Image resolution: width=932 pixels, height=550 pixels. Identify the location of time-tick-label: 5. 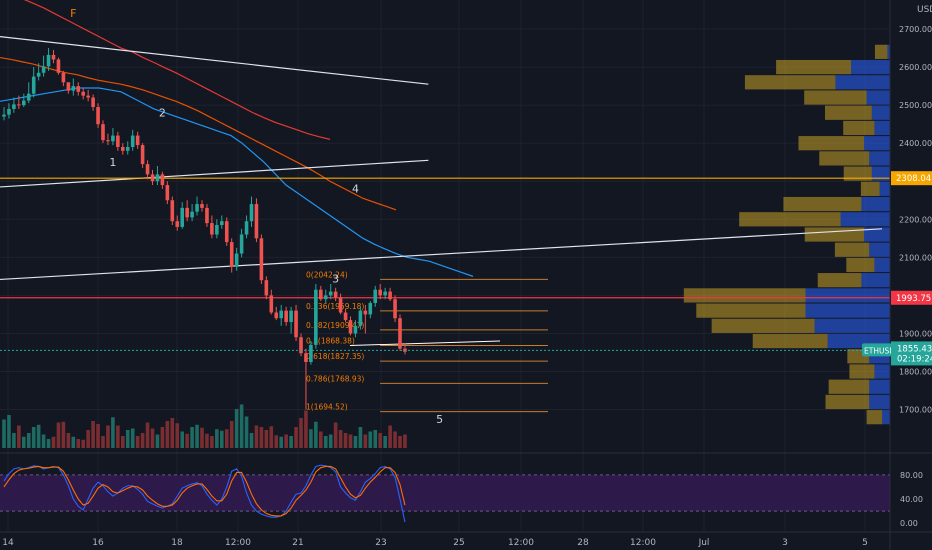
(865, 543).